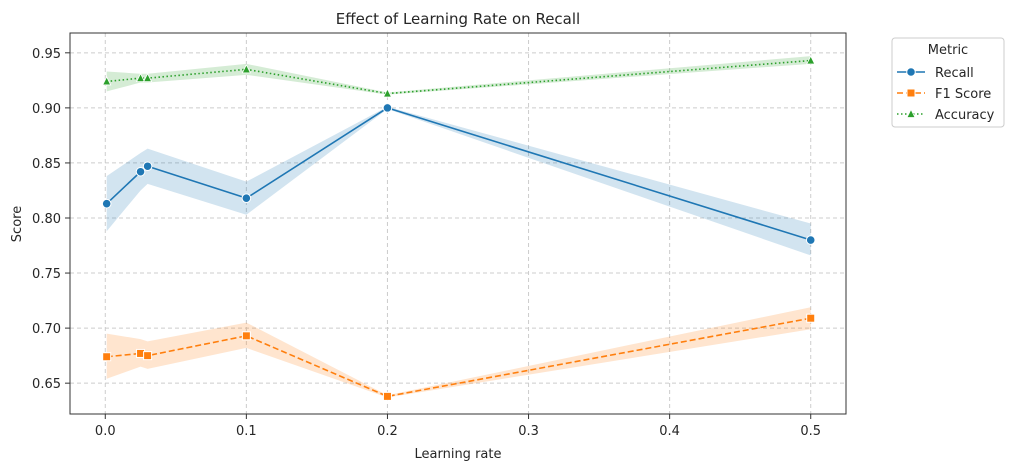 This screenshot has height=470, width=1014. I want to click on legend-label-accuracy: Accuracy, so click(965, 115).